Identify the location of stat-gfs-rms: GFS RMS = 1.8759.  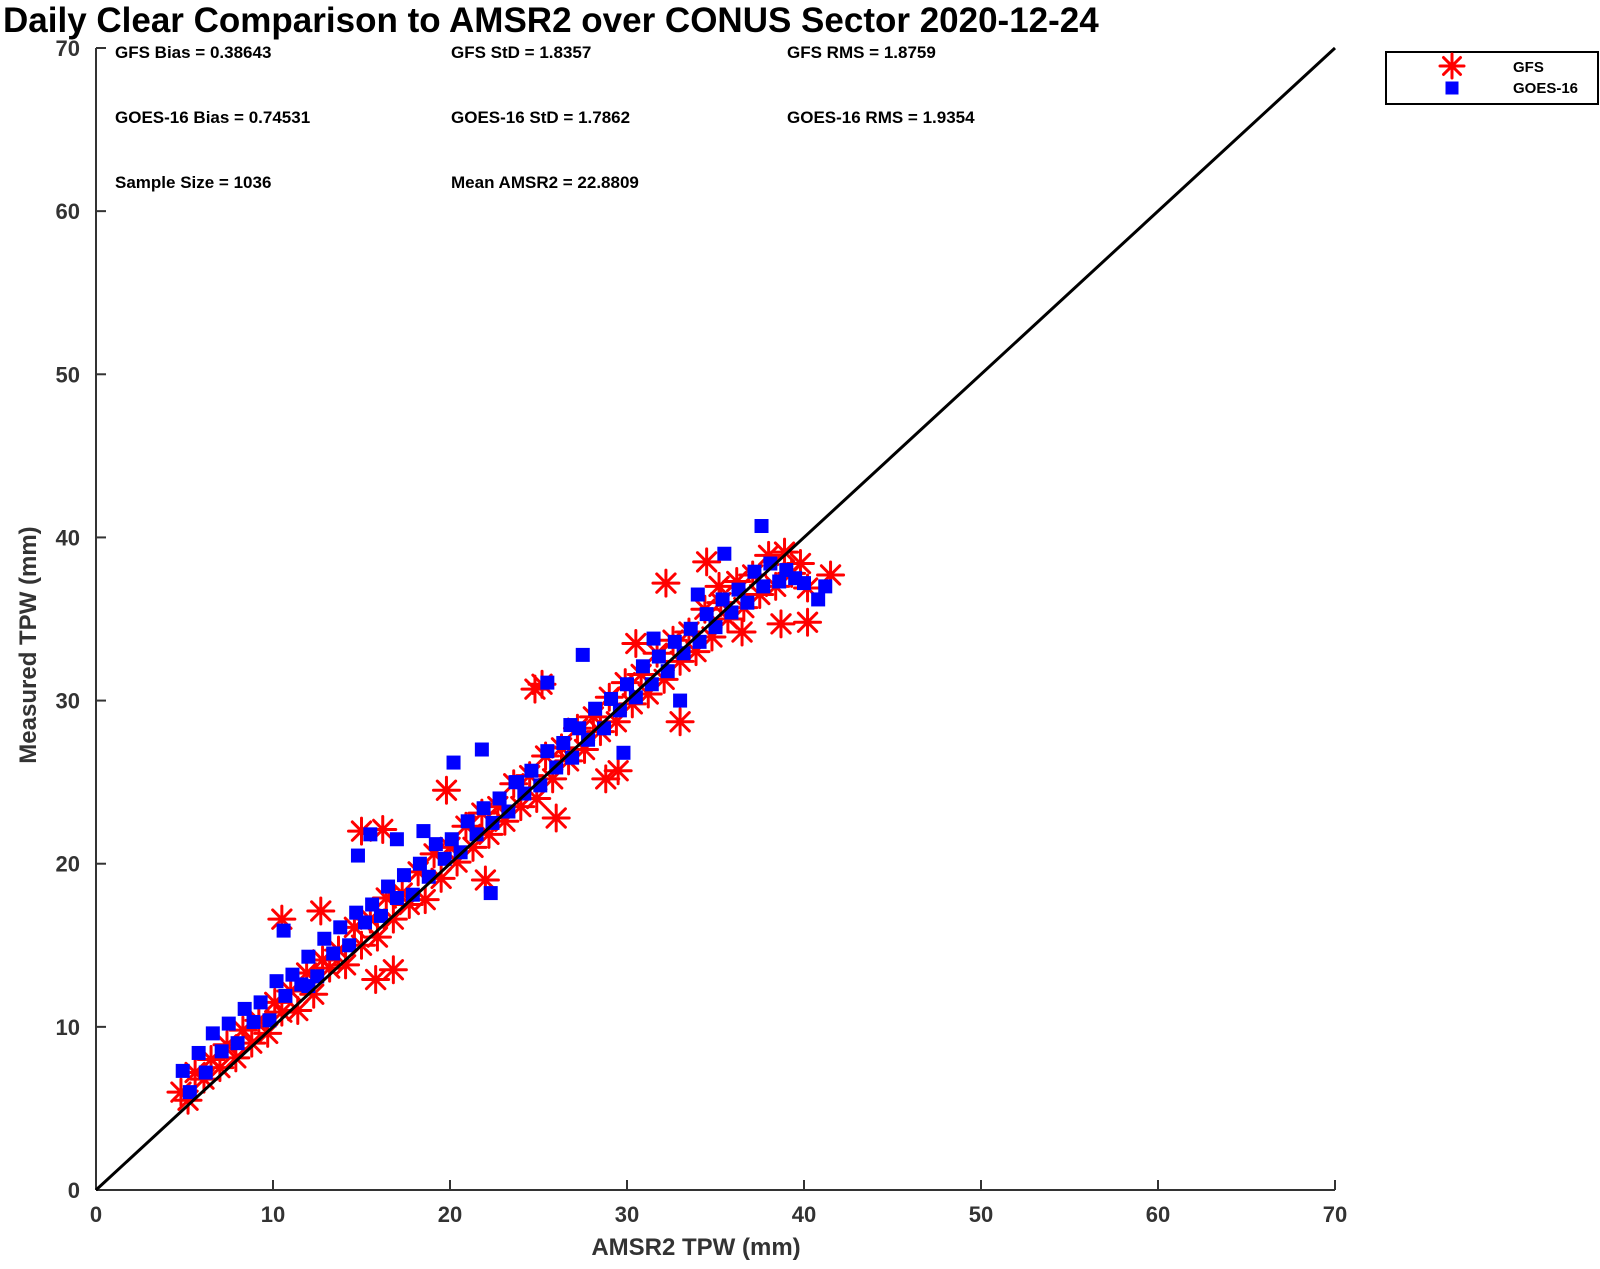
(861, 52).